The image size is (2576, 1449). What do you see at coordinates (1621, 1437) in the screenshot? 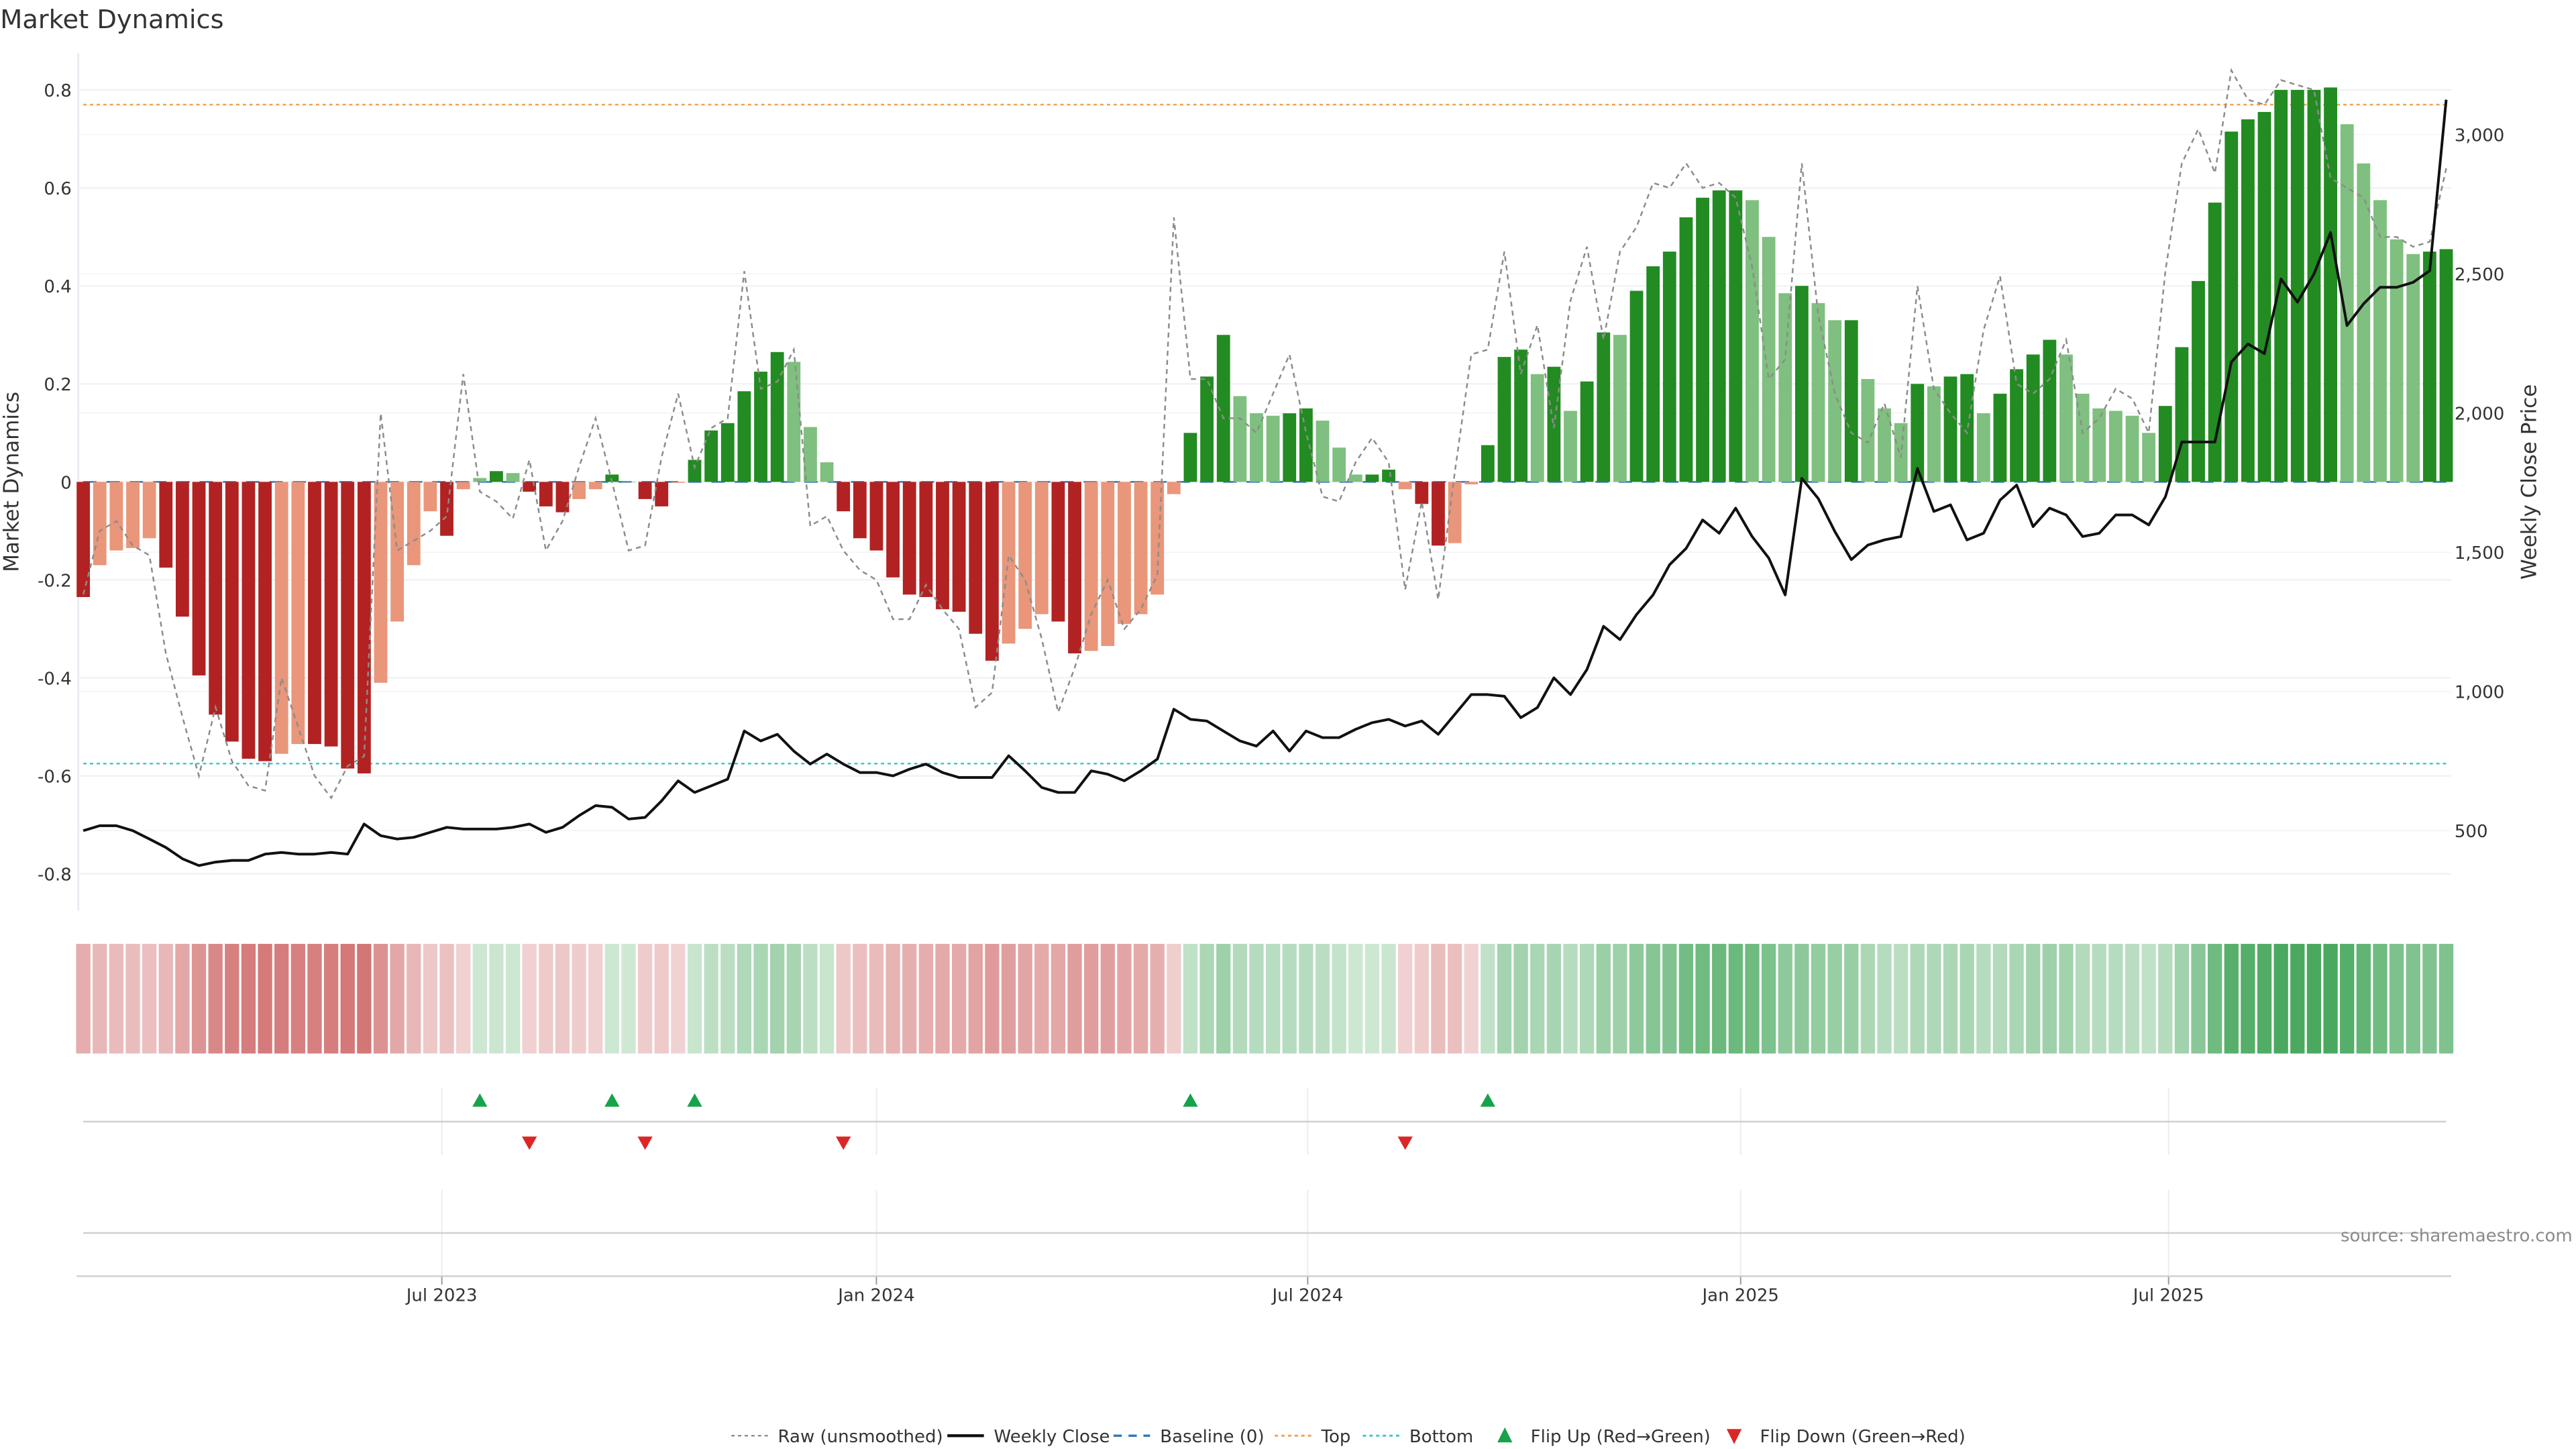
I see `legend-label: Flip Up (Red→Green)` at bounding box center [1621, 1437].